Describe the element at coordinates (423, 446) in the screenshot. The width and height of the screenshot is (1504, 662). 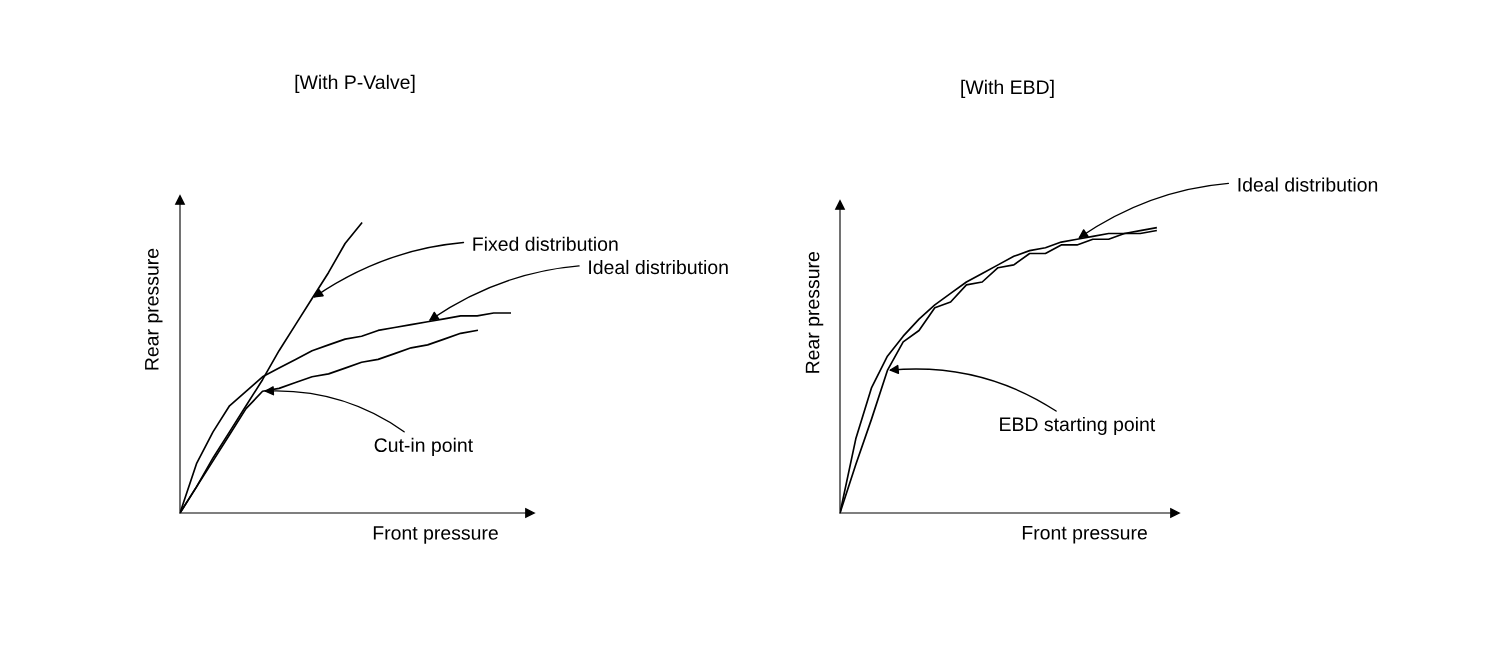
I see `annotation: Cut-in point` at that location.